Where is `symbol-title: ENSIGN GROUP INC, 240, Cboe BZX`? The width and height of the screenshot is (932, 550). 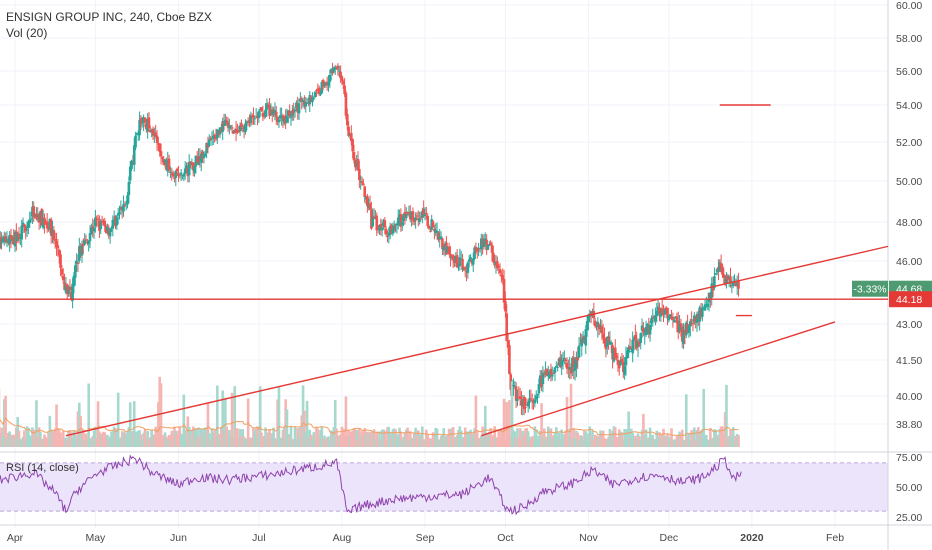 symbol-title: ENSIGN GROUP INC, 240, Cboe BZX is located at coordinates (109, 17).